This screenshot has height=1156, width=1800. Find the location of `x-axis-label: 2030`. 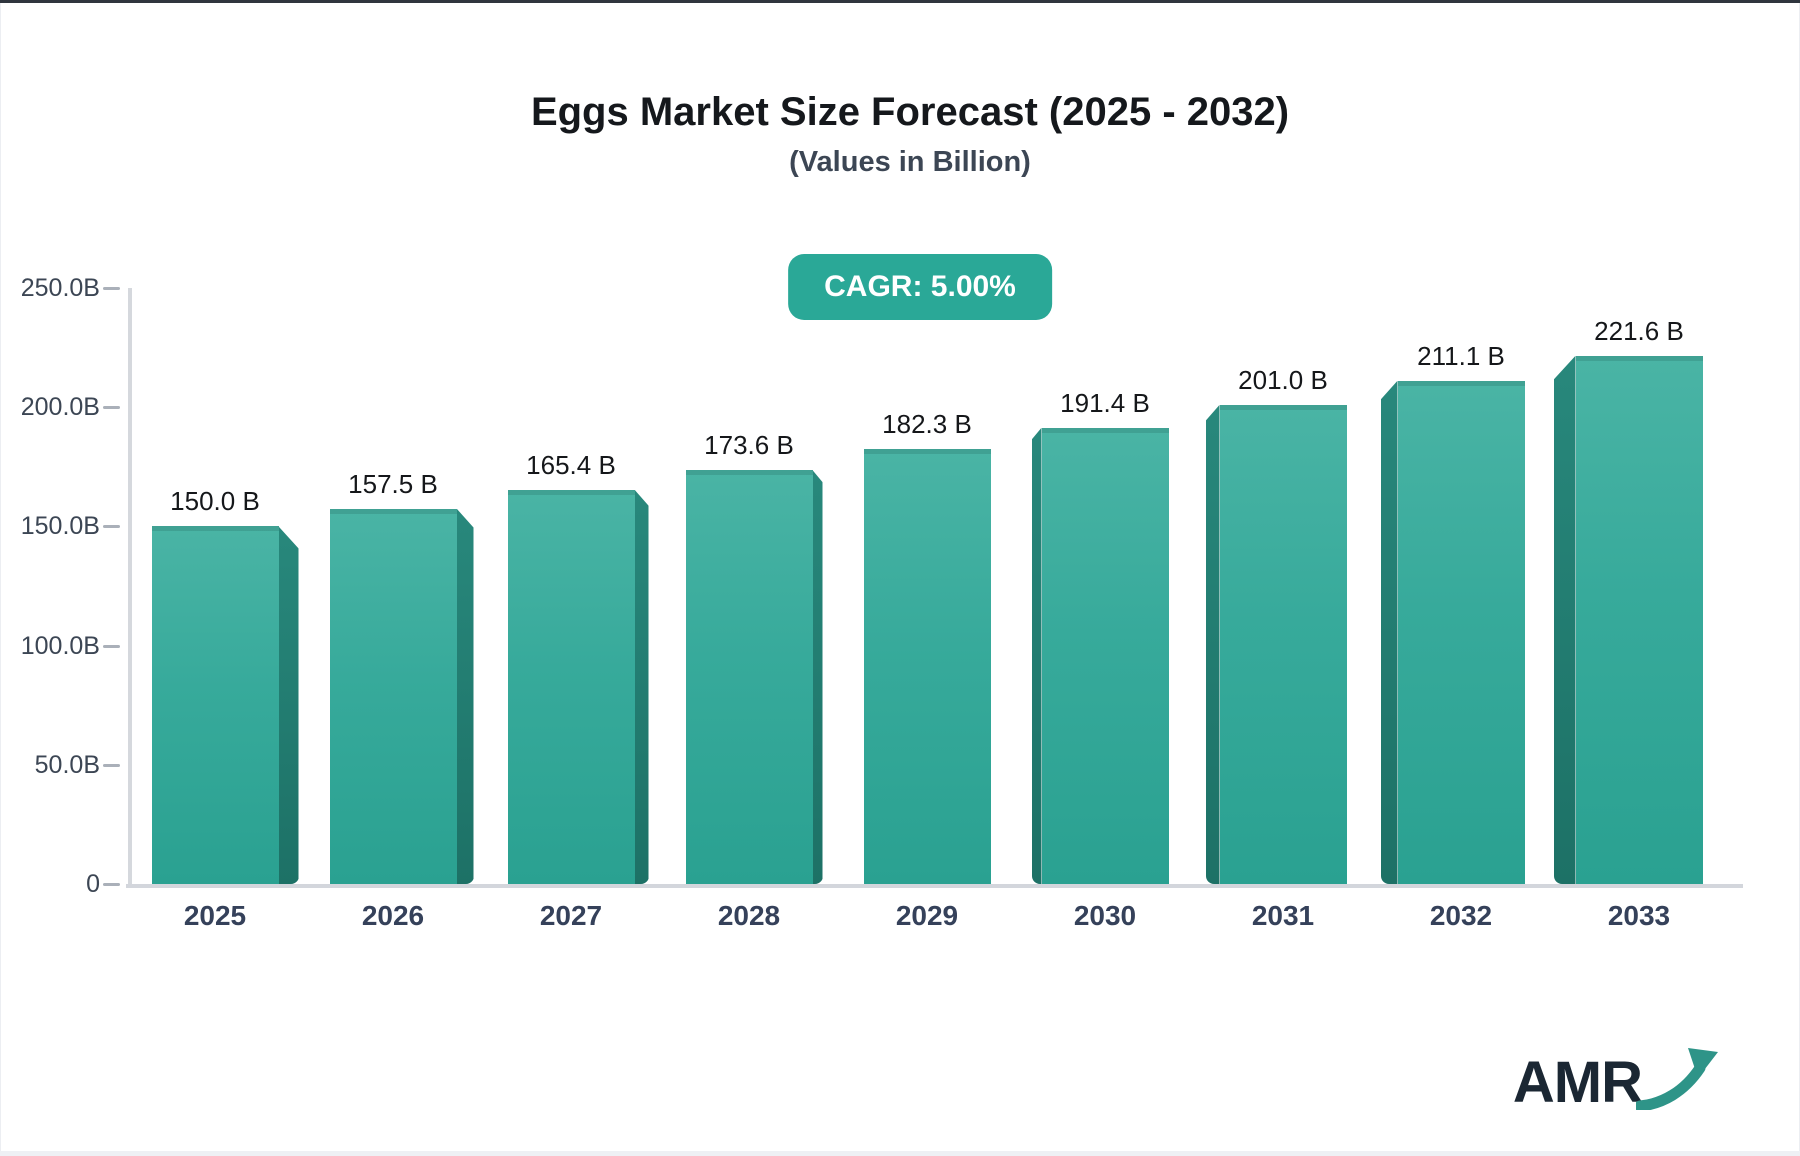

x-axis-label: 2030 is located at coordinates (1105, 915).